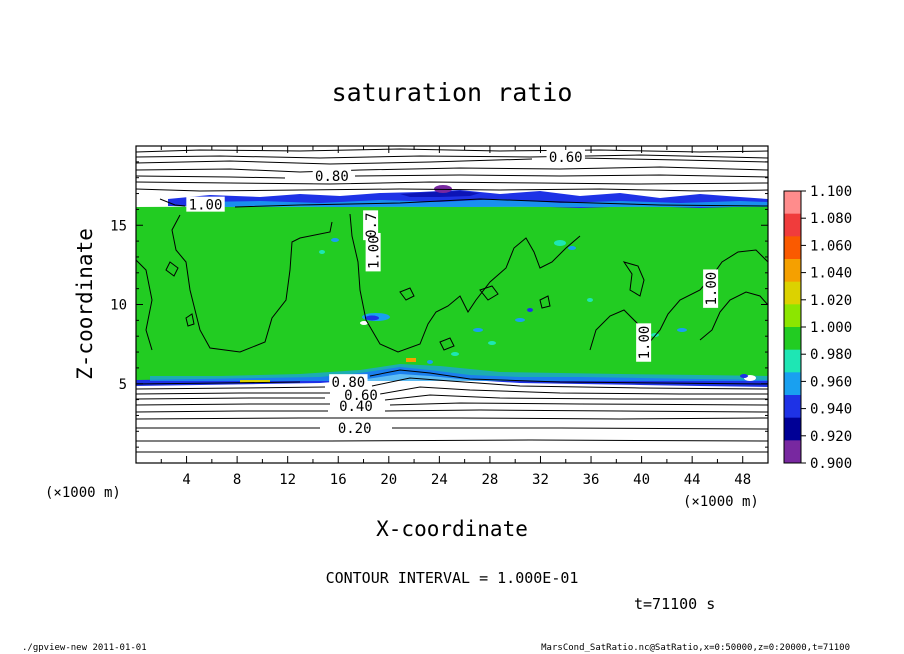  What do you see at coordinates (540, 480) in the screenshot?
I see `x-tick-label: 32` at bounding box center [540, 480].